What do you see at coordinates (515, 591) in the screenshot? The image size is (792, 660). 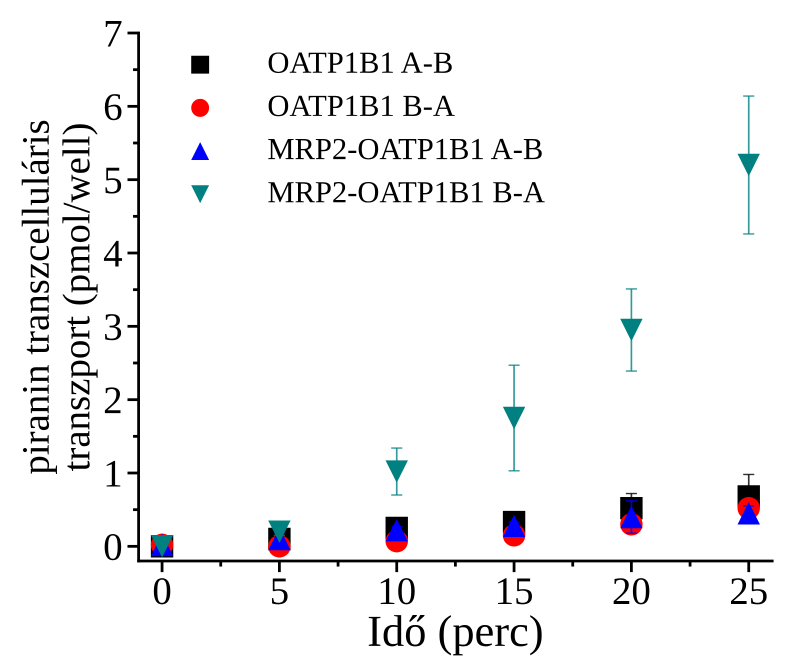 I see `x-tick-label: 15` at bounding box center [515, 591].